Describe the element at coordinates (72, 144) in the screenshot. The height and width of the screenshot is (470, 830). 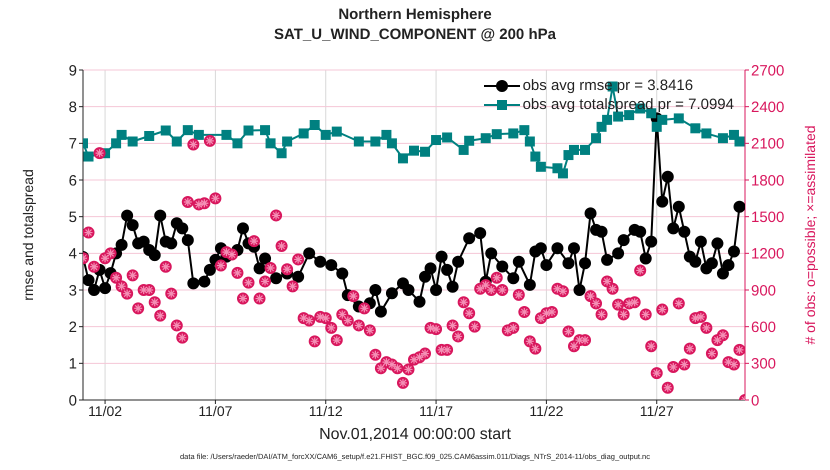
I see `y-tick-label: 7` at that location.